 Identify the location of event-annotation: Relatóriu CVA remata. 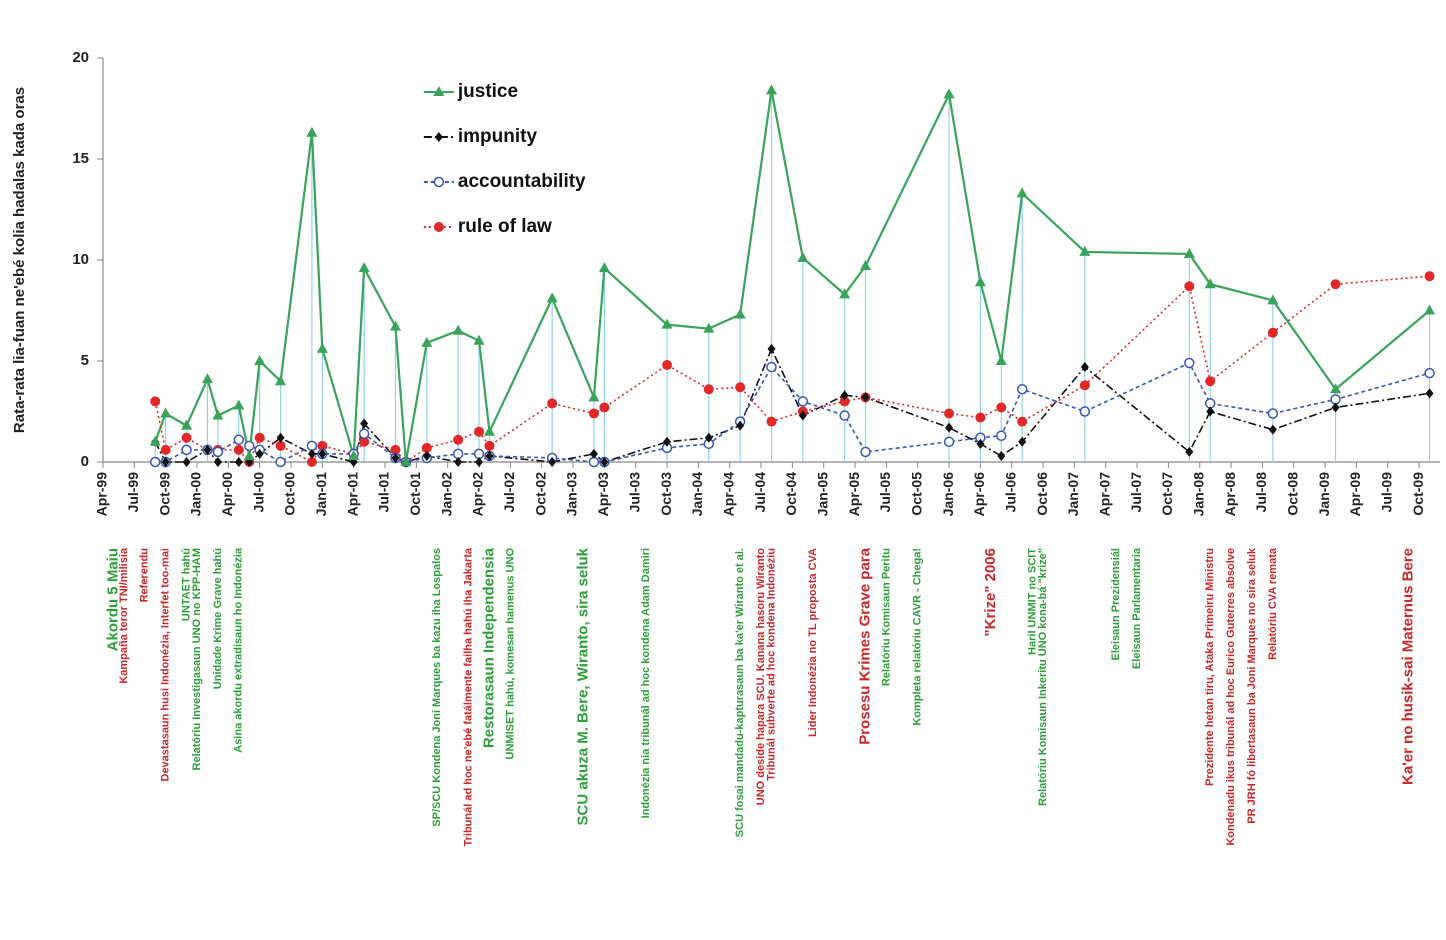
(1273, 603).